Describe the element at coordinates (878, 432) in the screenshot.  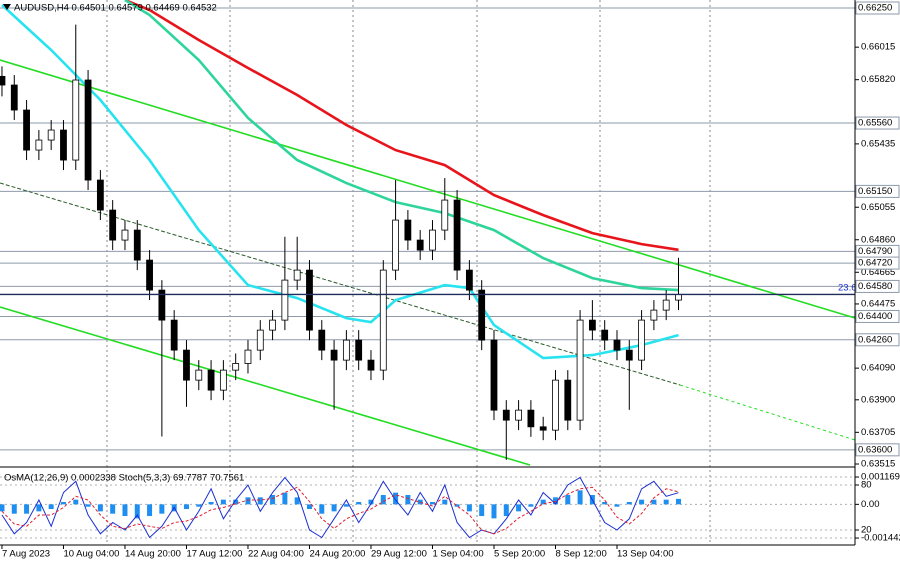
I see `y-tick-label: 0.63705` at that location.